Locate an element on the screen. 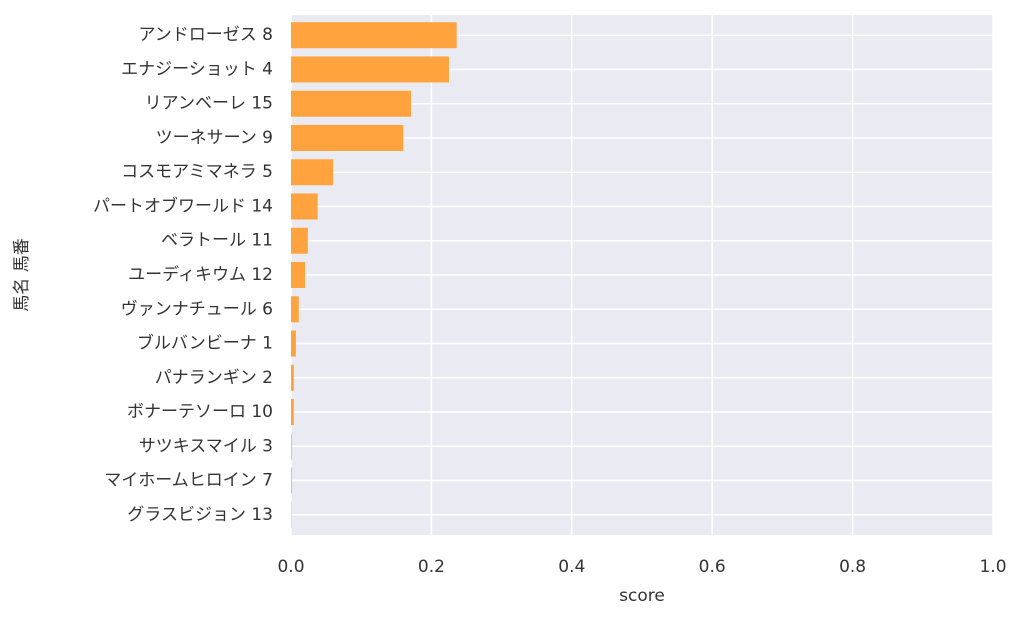 This screenshot has height=620, width=1024. x-tick-label: 1.0 is located at coordinates (992, 567).